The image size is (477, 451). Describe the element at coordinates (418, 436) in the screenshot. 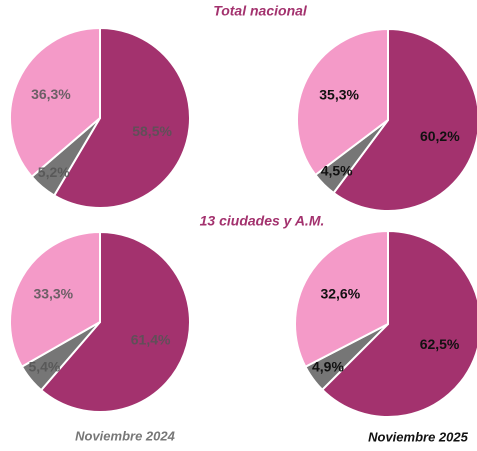

I see `period-label: Noviembre 2025` at that location.